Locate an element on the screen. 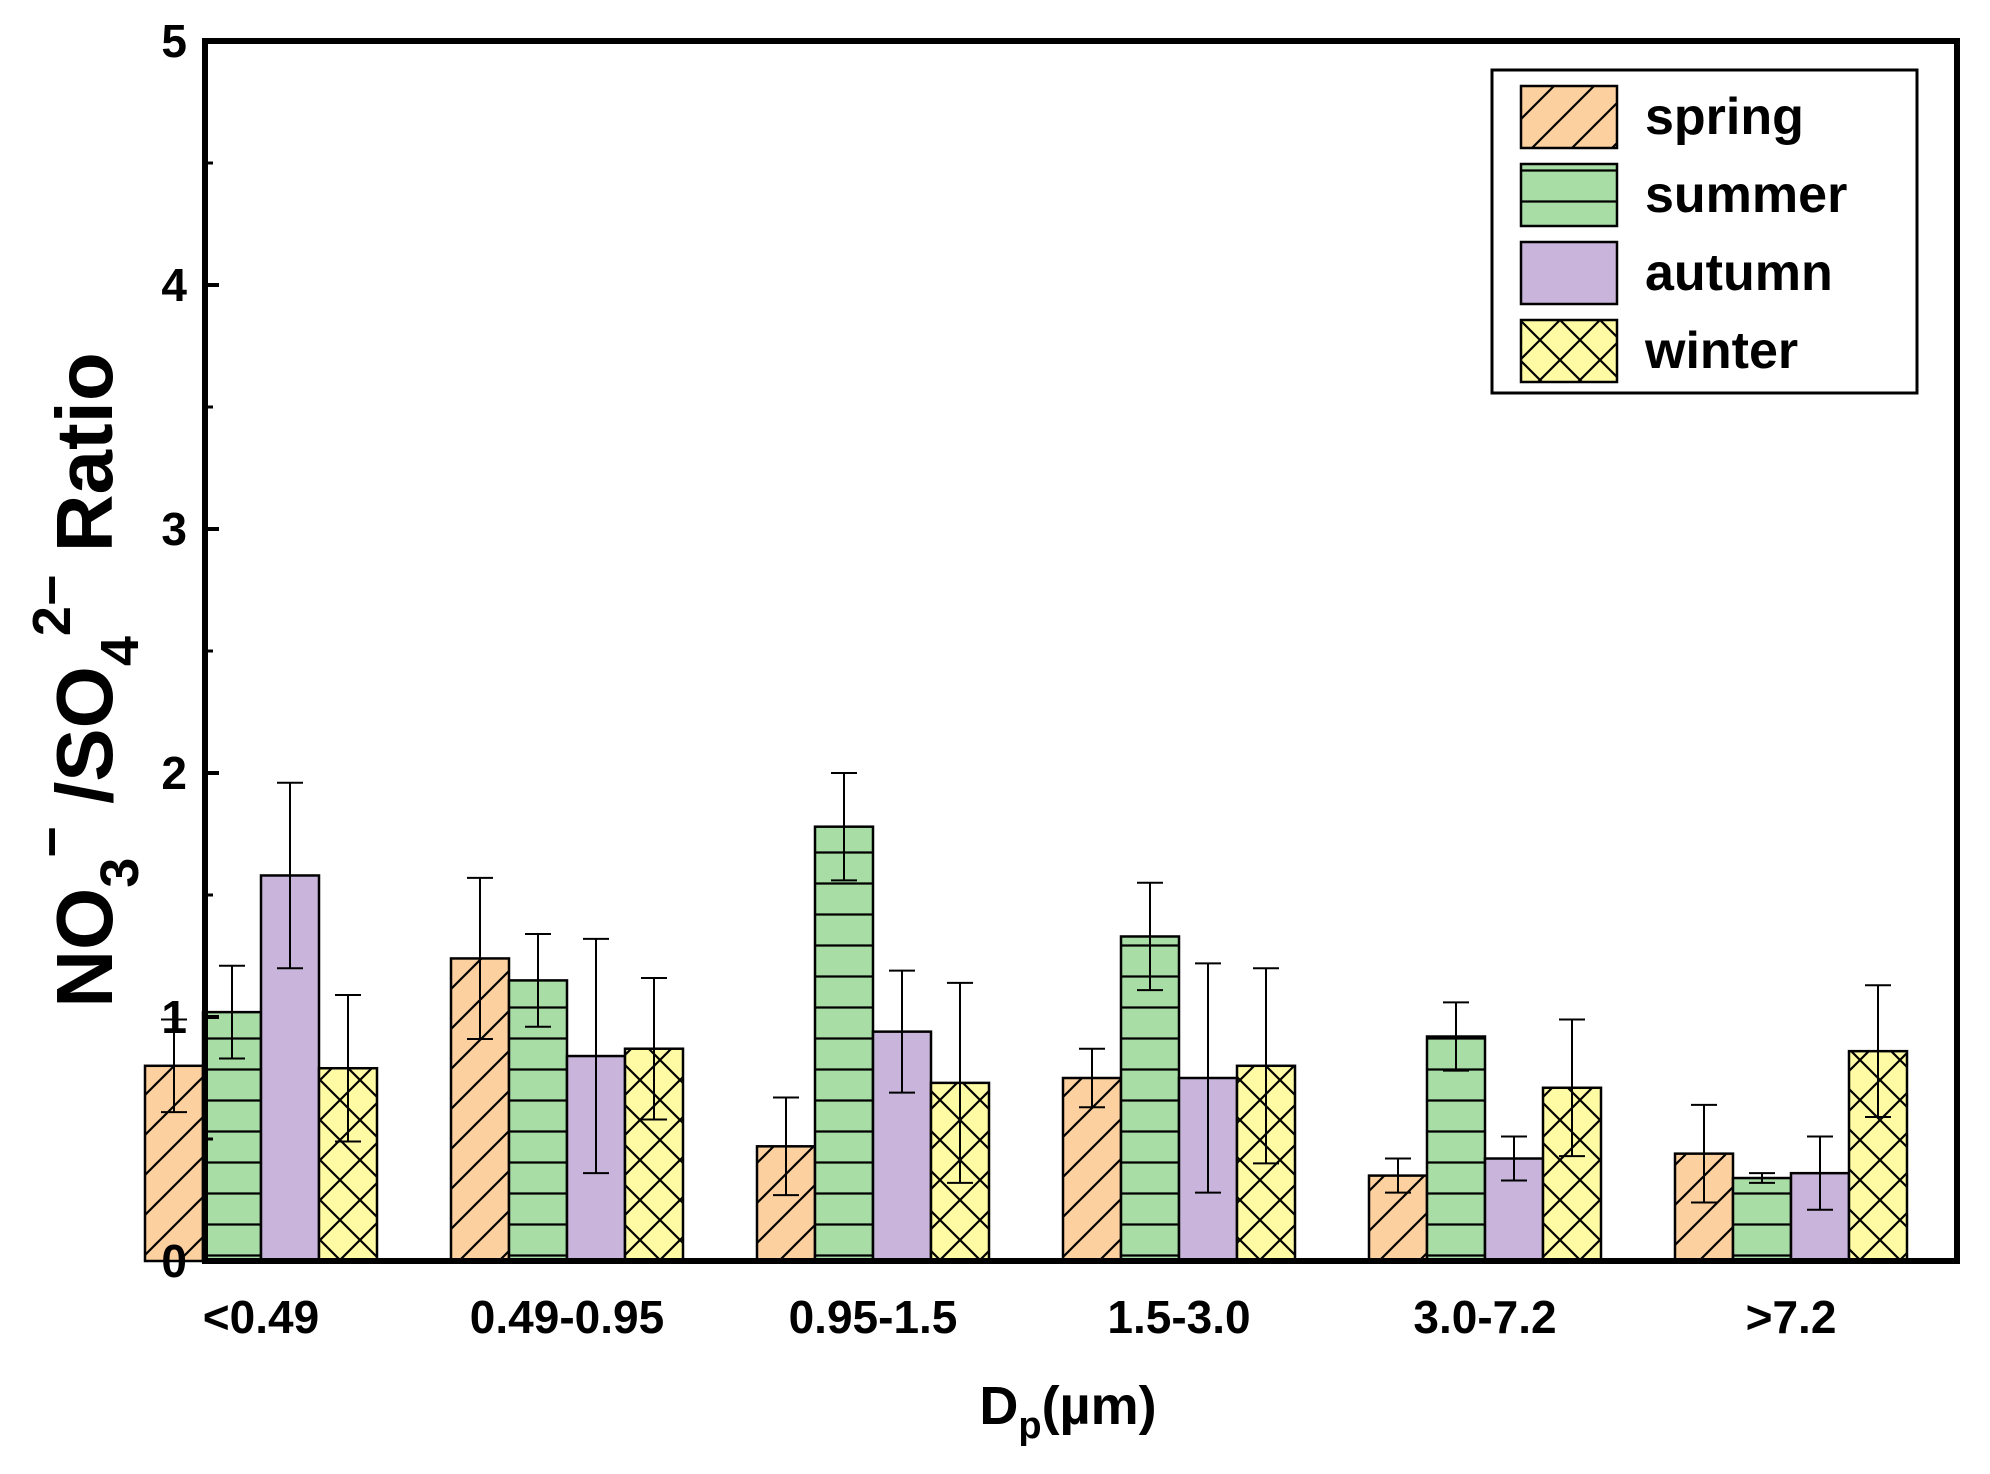  y-tick-label: 2 is located at coordinates (174, 773).